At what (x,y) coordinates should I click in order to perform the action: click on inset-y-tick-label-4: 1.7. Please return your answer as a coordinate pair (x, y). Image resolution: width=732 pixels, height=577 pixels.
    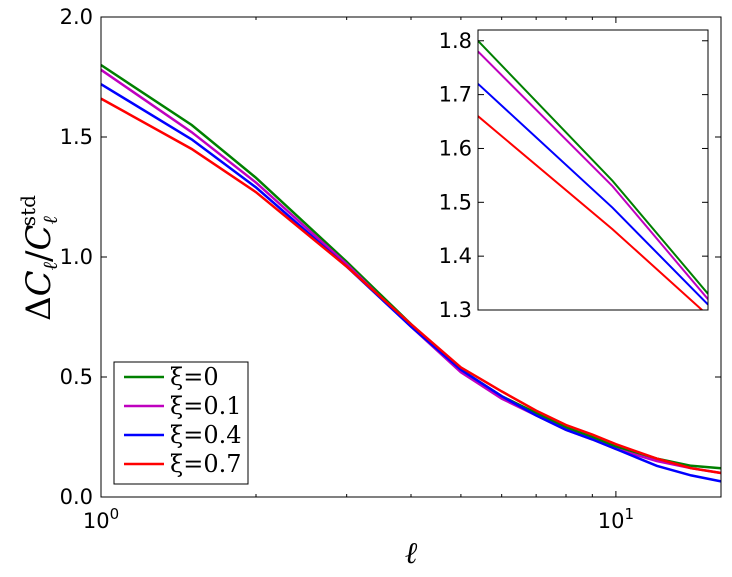
    Looking at the image, I should click on (455, 95).